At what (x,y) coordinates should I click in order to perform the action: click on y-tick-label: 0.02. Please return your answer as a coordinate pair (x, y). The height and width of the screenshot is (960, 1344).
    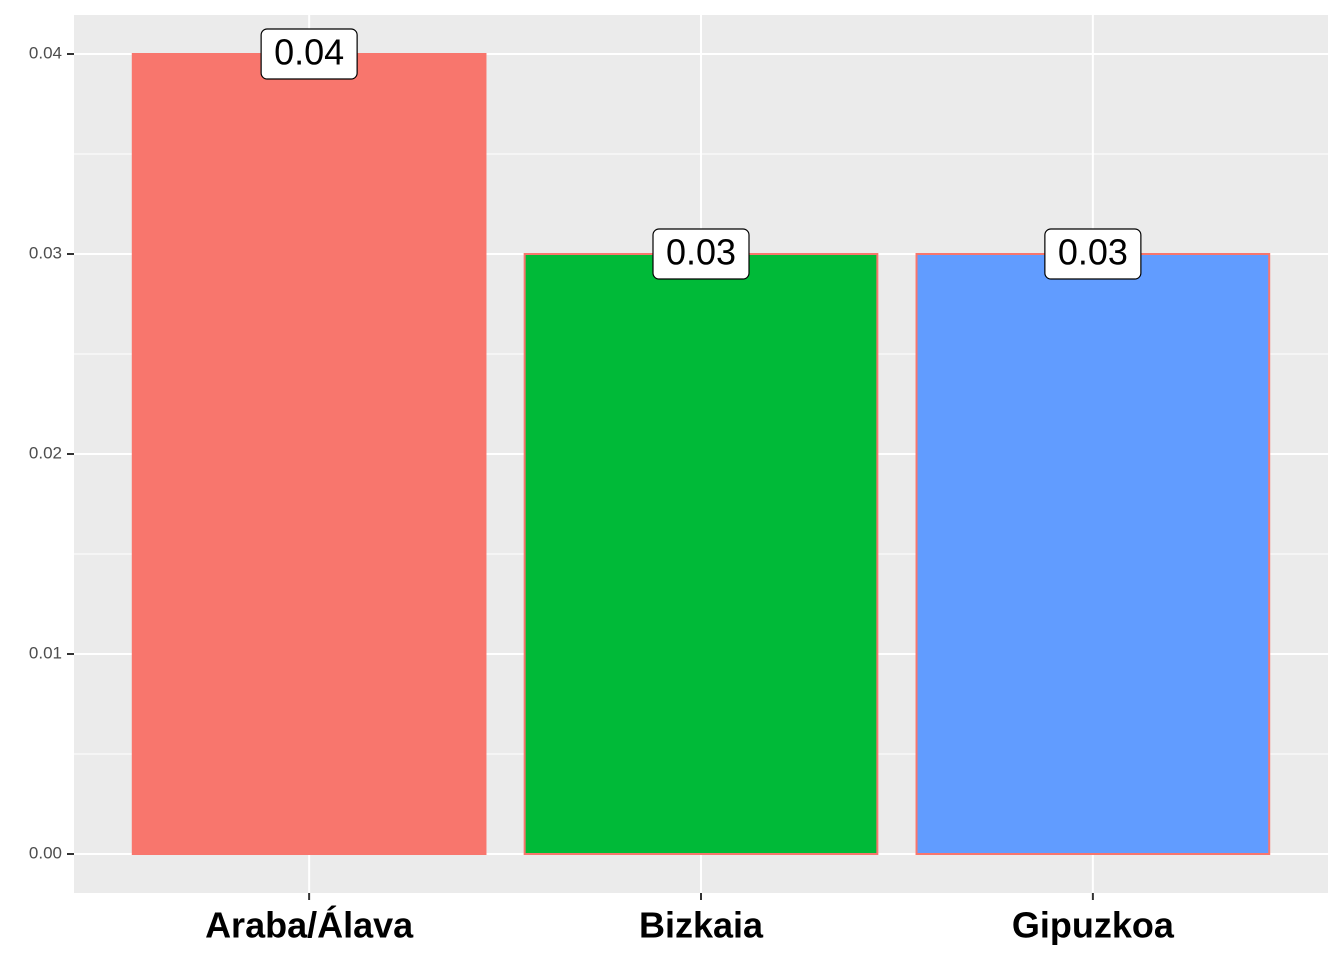
    Looking at the image, I should click on (45, 452).